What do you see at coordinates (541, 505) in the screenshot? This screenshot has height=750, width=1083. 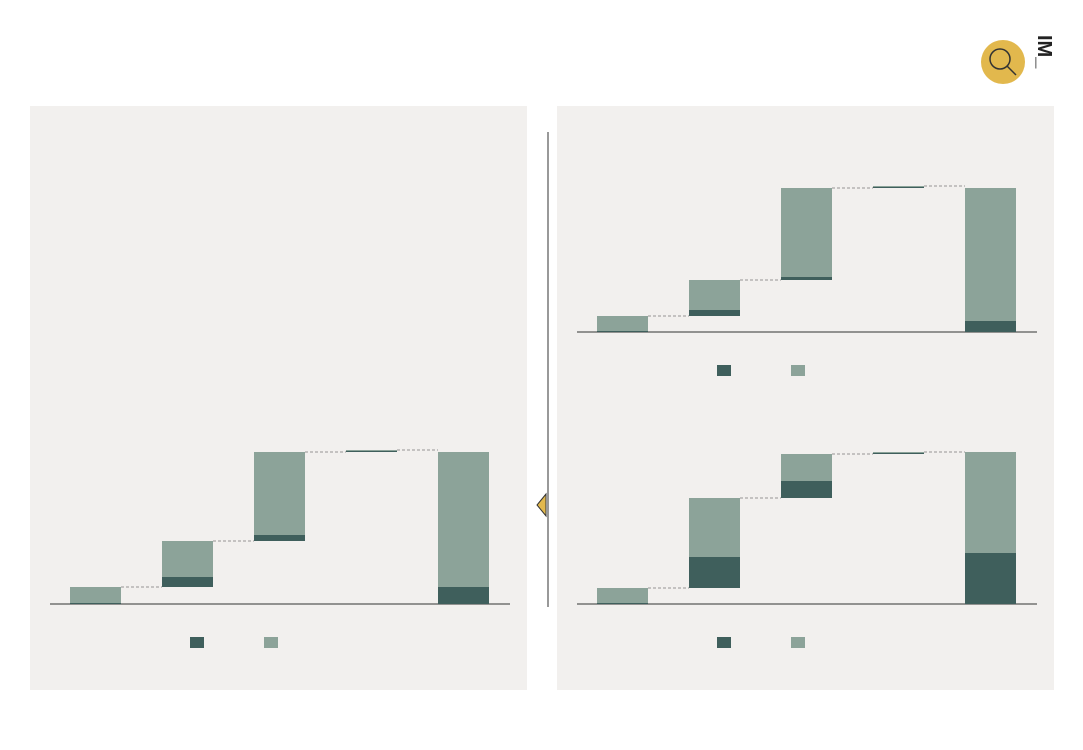 I see `divider-handle` at bounding box center [541, 505].